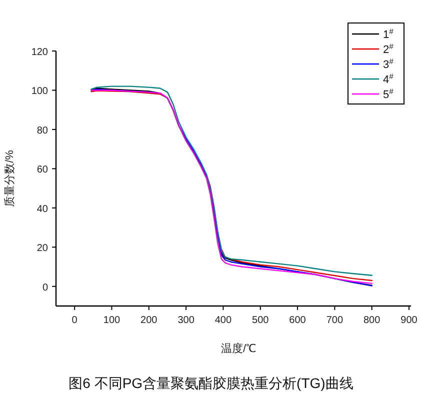  What do you see at coordinates (388, 79) in the screenshot?
I see `legend-label: 4$^{#}$` at bounding box center [388, 79].